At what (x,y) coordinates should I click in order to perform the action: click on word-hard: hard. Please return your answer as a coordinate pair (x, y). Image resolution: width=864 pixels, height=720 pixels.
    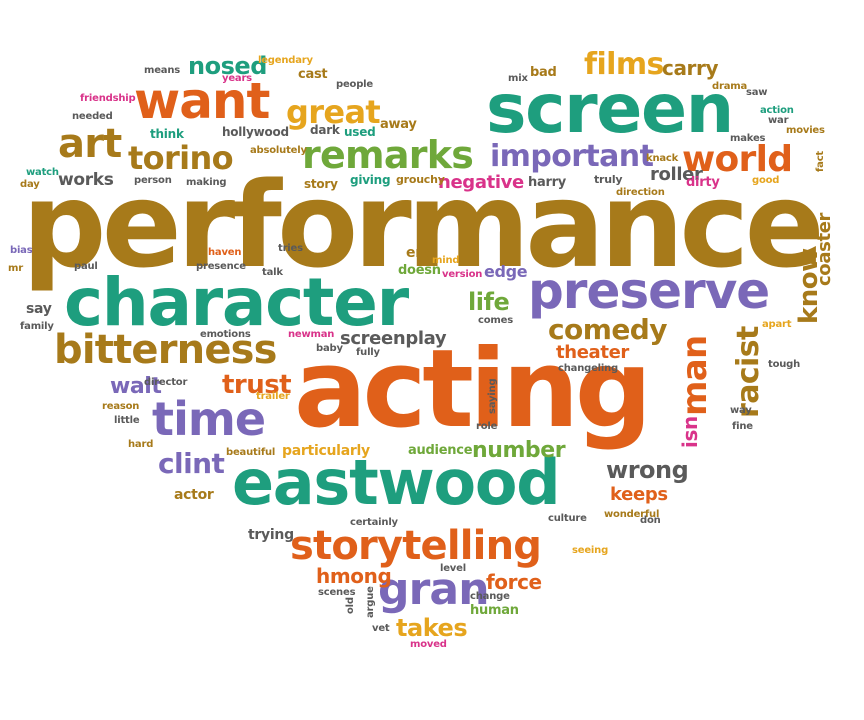
    Looking at the image, I should click on (141, 444).